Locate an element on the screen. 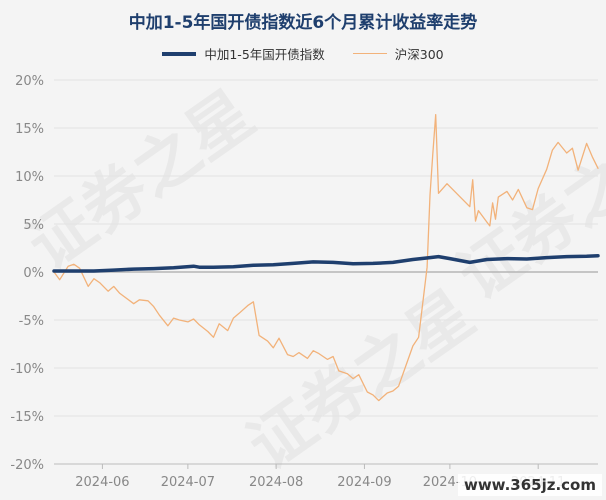 The image size is (606, 500). legend-label-bond-index: 中加1-5年国开债指数 is located at coordinates (264, 54).